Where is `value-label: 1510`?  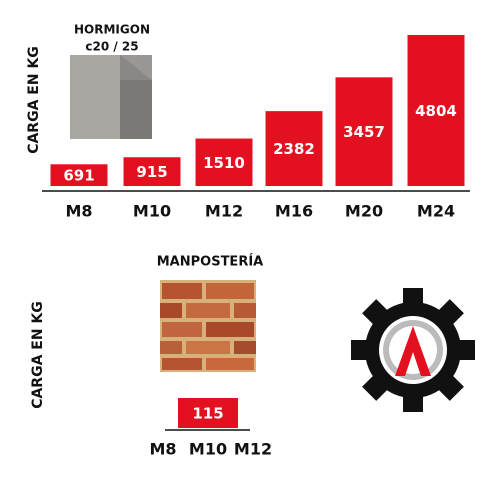
value-label: 1510 is located at coordinates (224, 163).